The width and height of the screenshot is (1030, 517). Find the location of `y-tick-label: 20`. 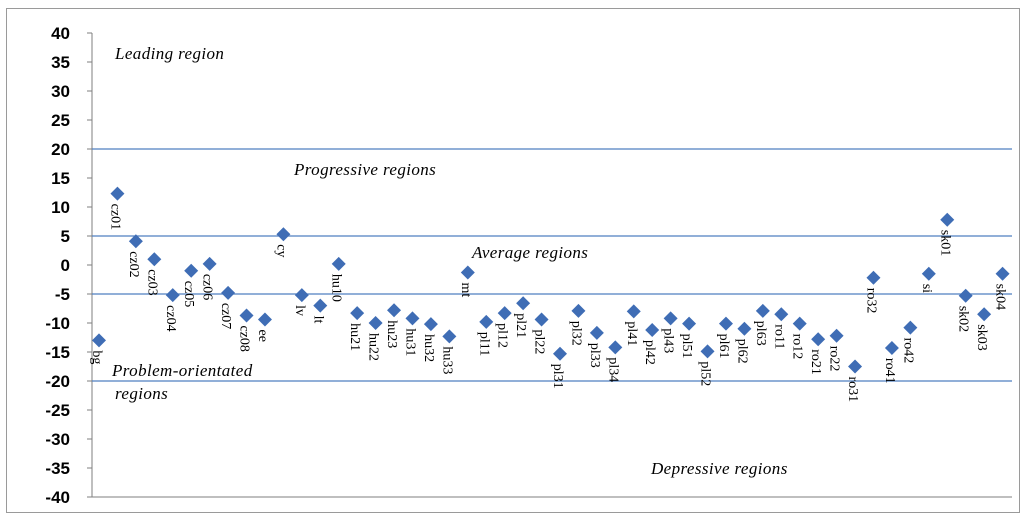

y-tick-label: 20 is located at coordinates (60, 149).